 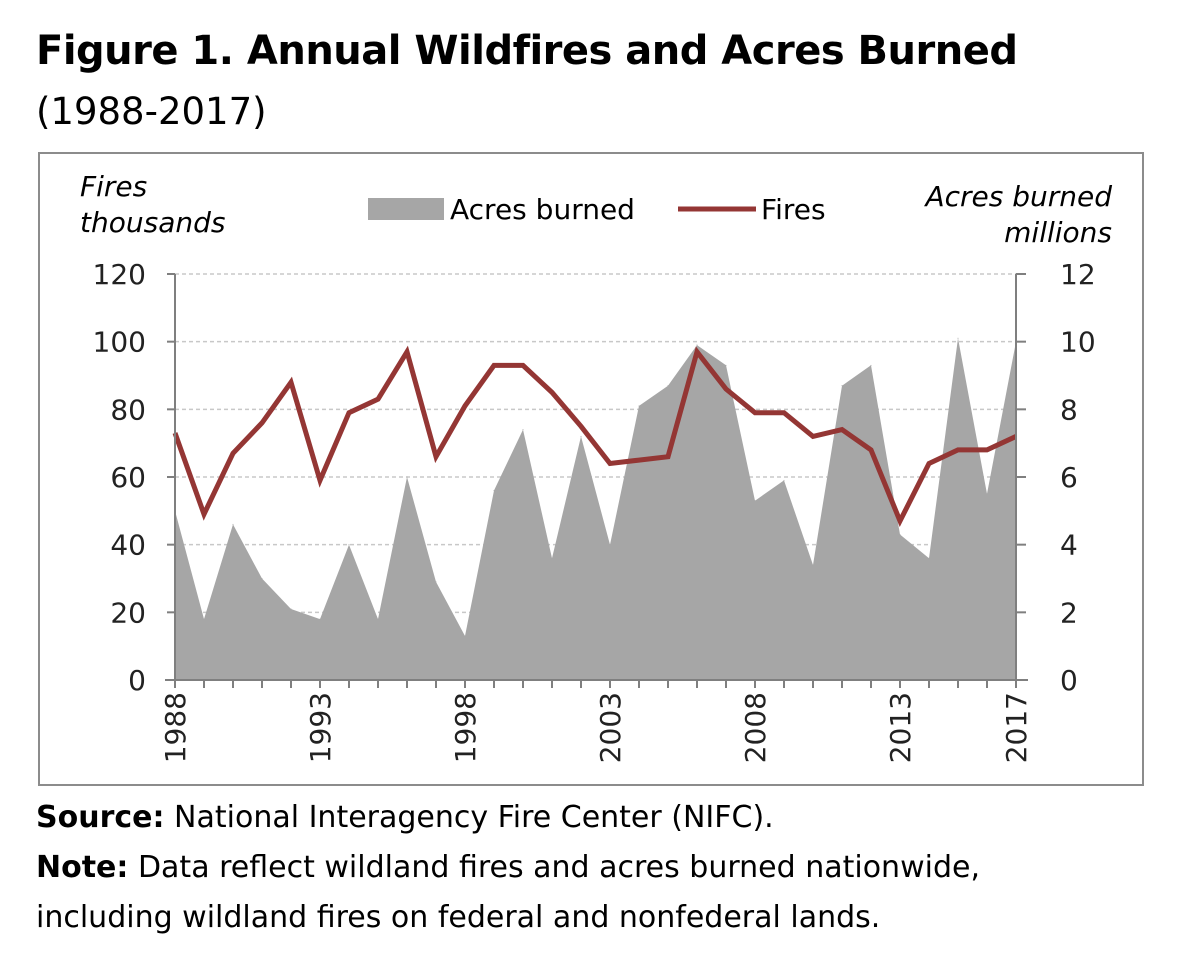 What do you see at coordinates (119, 342) in the screenshot?
I see `left-tick-label: 100` at bounding box center [119, 342].